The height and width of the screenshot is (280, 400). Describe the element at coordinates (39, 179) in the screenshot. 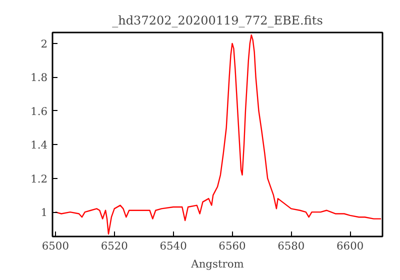

I see `y-tick-label: 1.2` at that location.